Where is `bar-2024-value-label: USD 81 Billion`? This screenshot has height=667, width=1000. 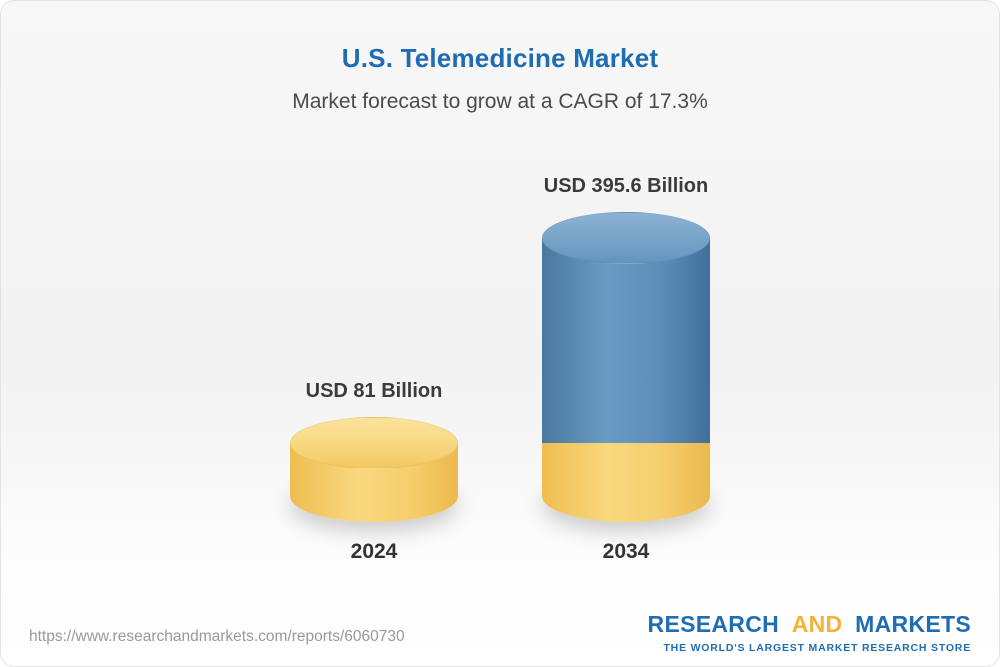 bar-2024-value-label: USD 81 Billion is located at coordinates (374, 391).